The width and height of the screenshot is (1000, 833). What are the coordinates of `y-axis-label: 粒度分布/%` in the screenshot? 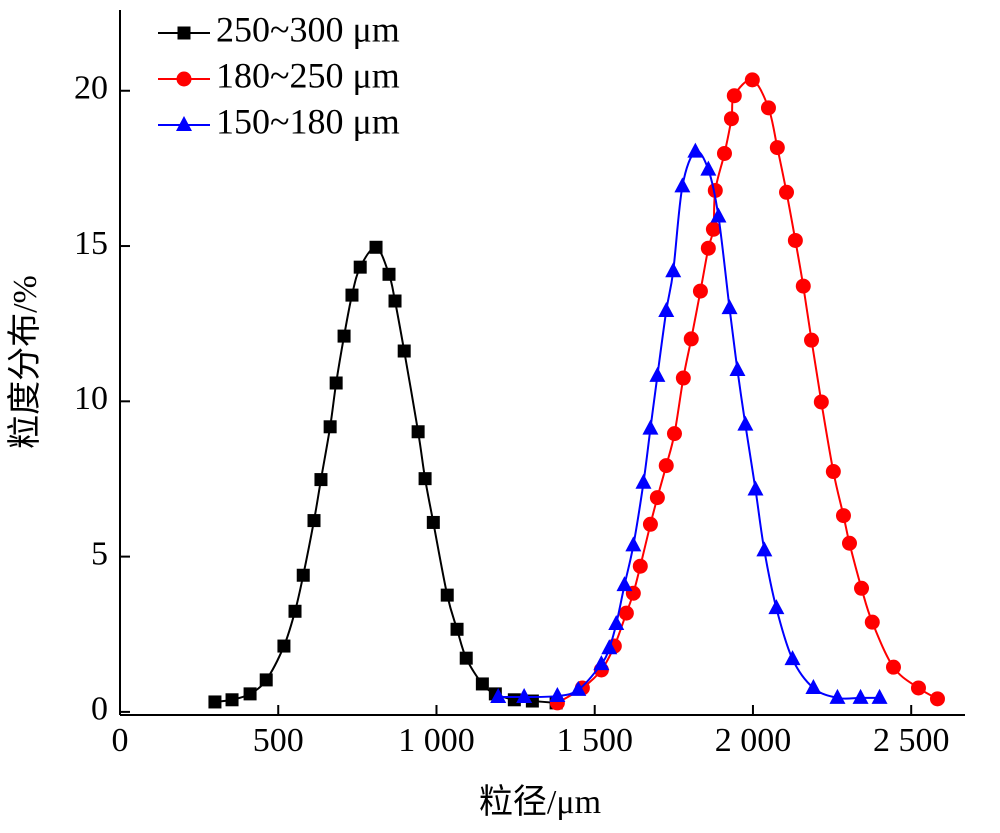 It's located at (25, 362).